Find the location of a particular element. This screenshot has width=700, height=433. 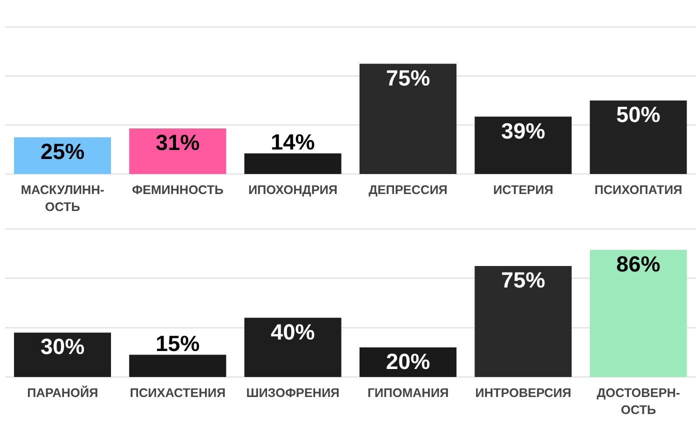

x-tick-label: ДОСТОВЕРН-ОСТЬ is located at coordinates (638, 401).